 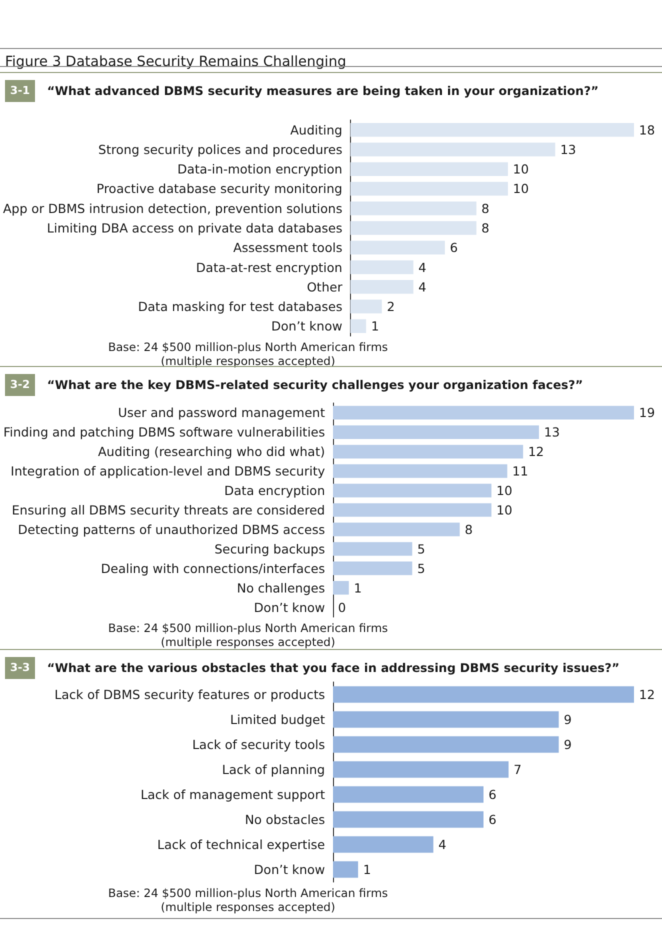 I want to click on y-tick-label: No challenges, so click(x=280, y=588).